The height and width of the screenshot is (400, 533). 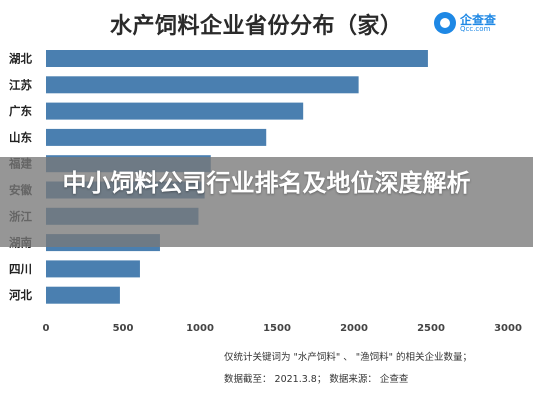 I want to click on x-tick-label: 2500, so click(x=431, y=328).